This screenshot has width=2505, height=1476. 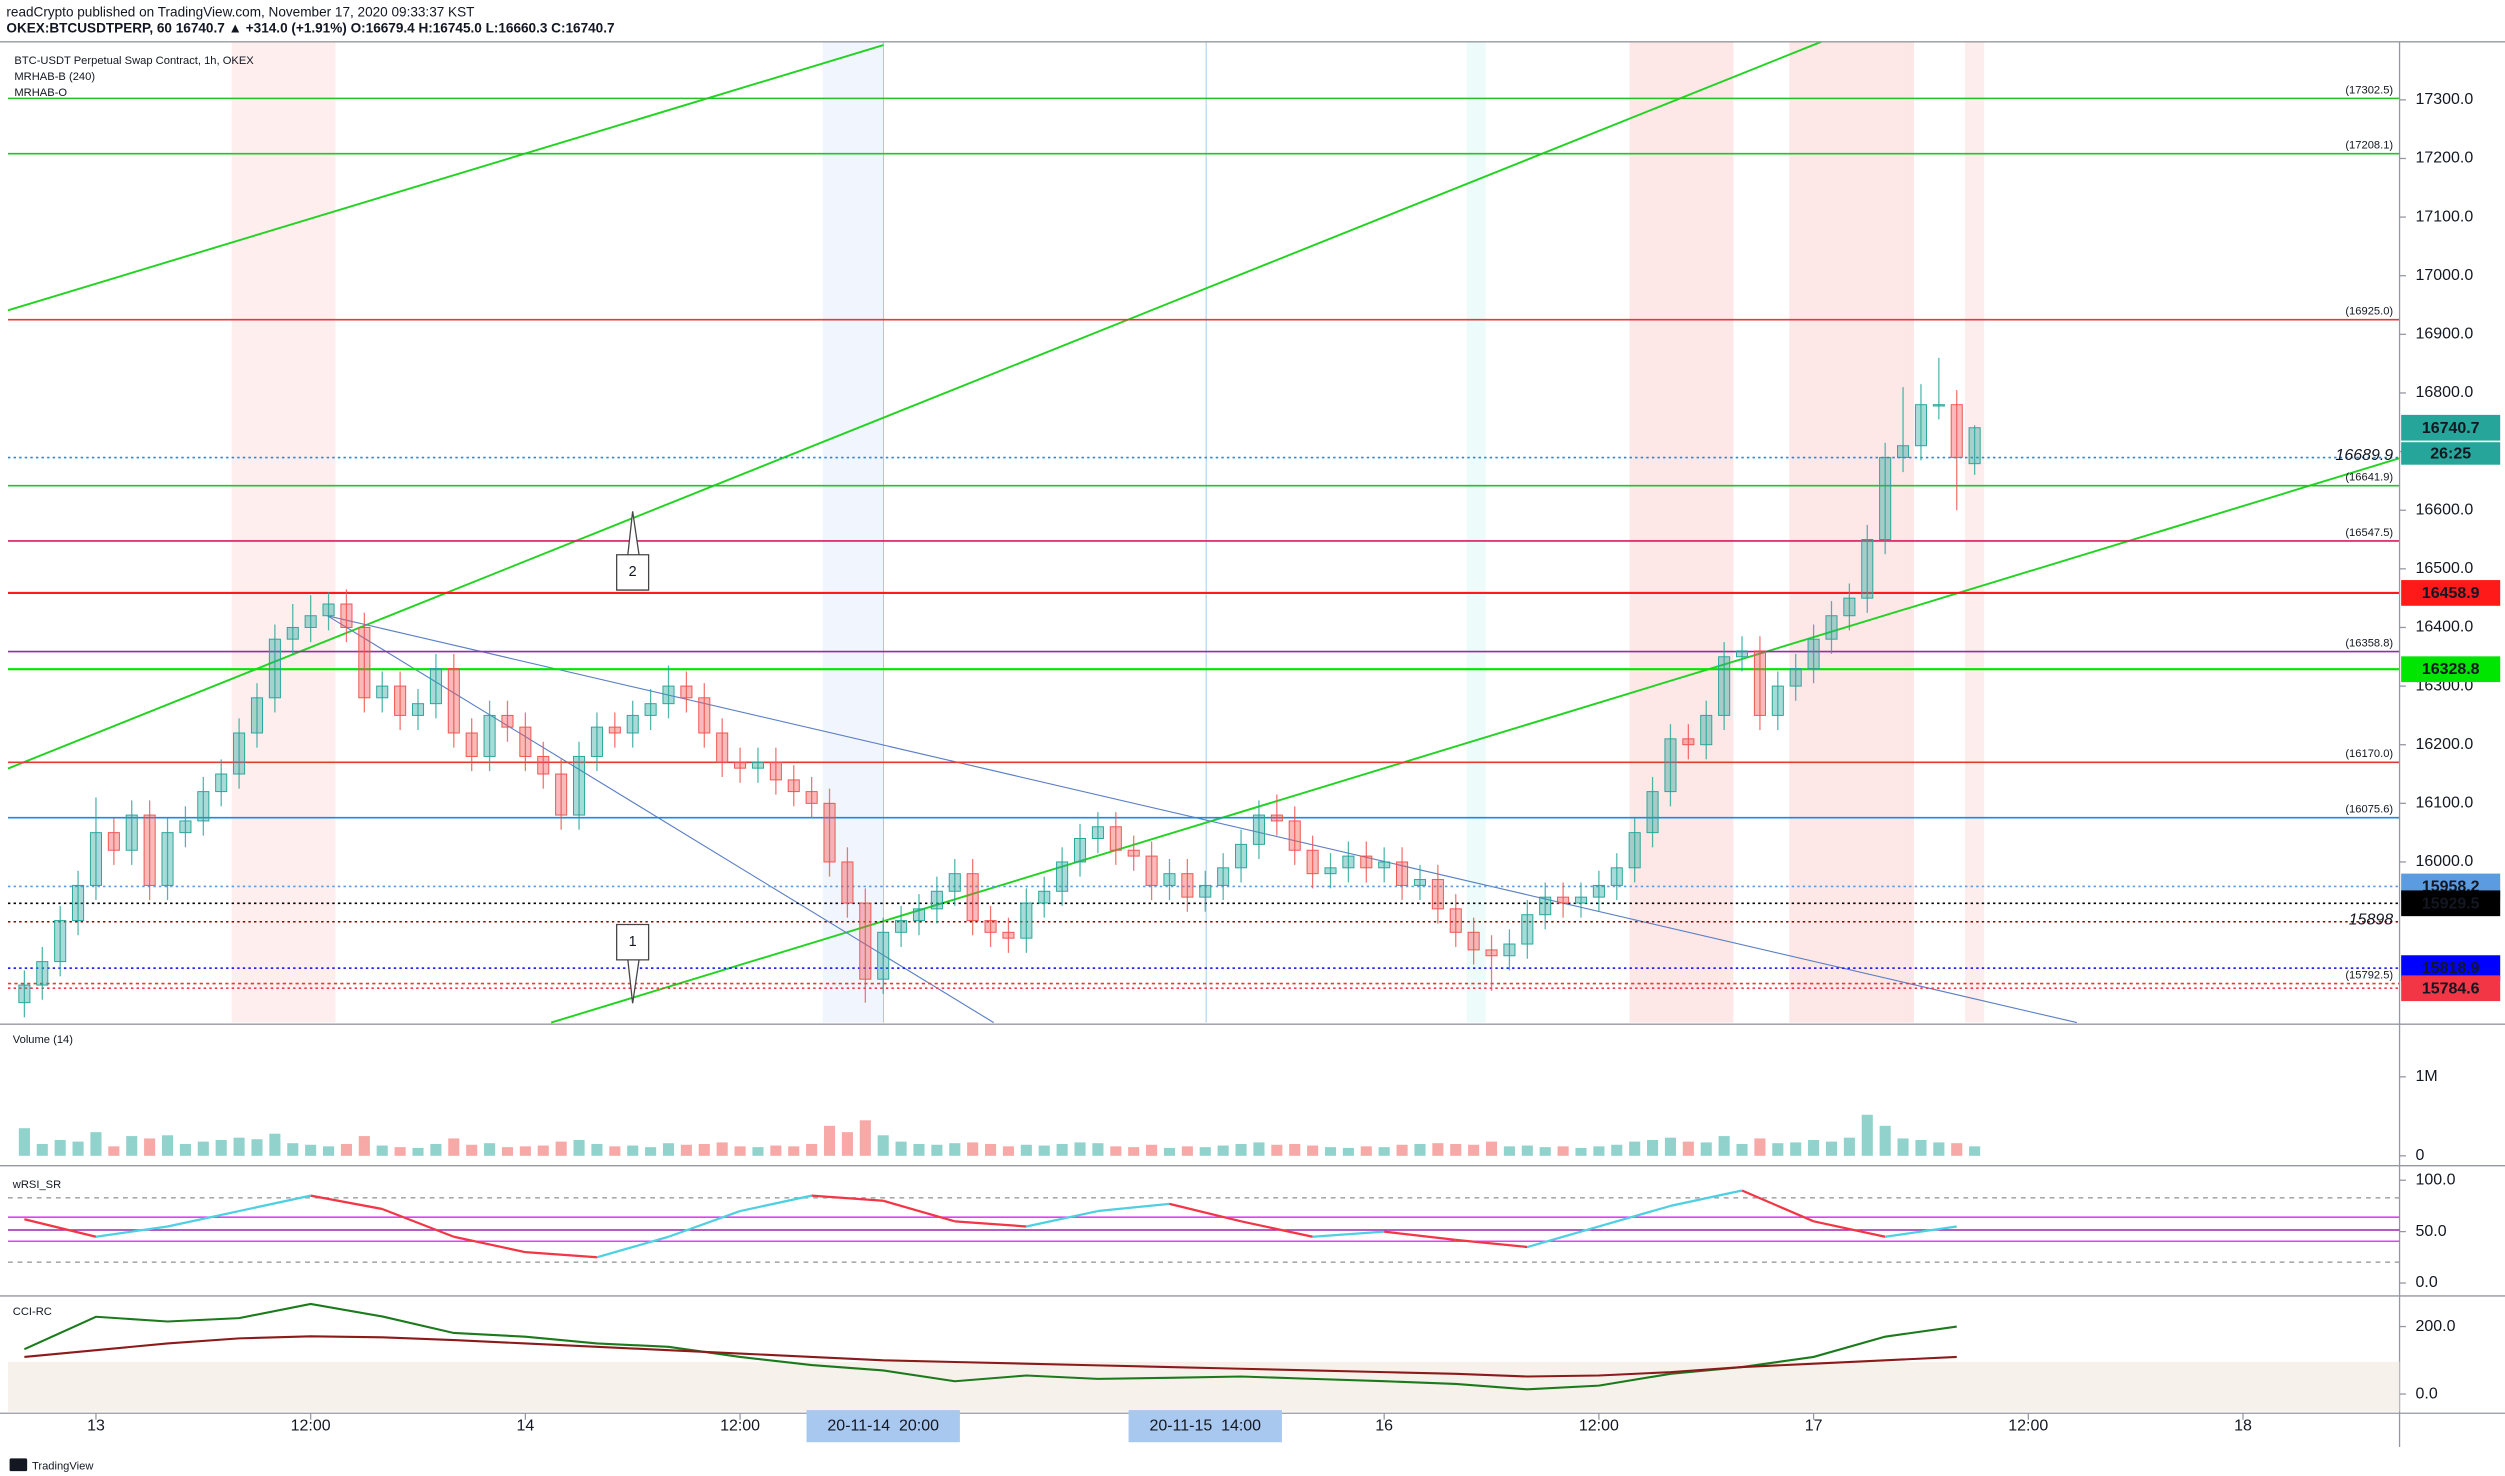 I want to click on y-tick-label: 17300.0, so click(x=2445, y=99).